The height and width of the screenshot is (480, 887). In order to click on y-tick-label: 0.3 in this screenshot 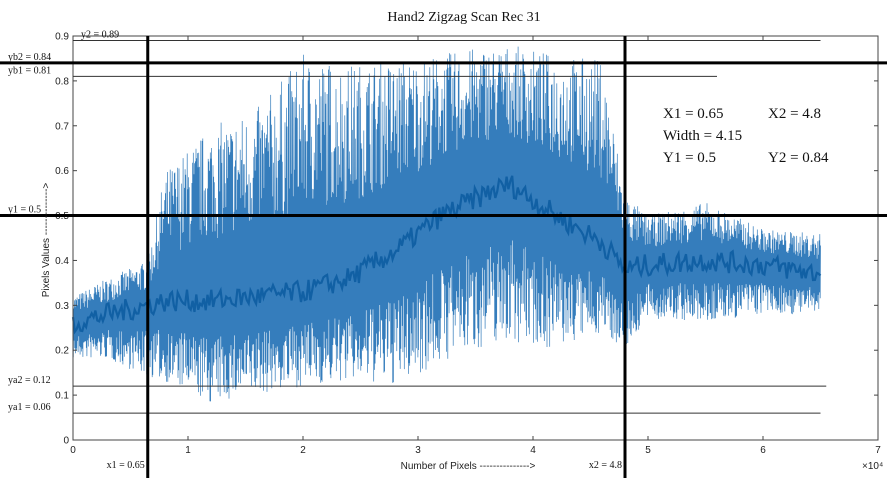, I will do `click(62, 306)`.